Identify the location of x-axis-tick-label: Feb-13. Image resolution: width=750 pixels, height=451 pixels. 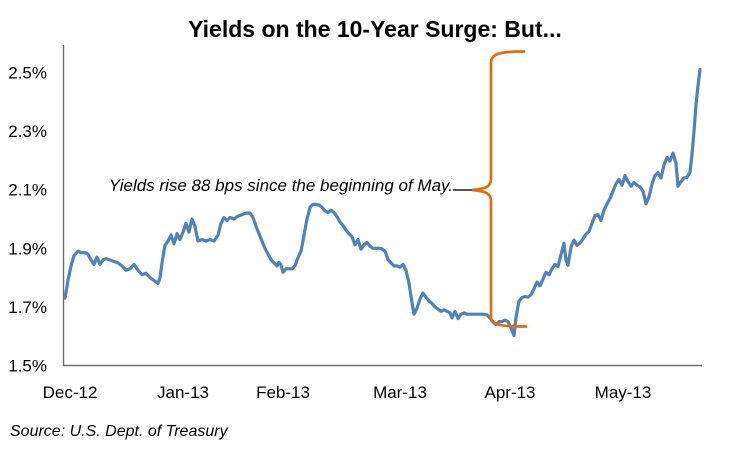
(283, 392).